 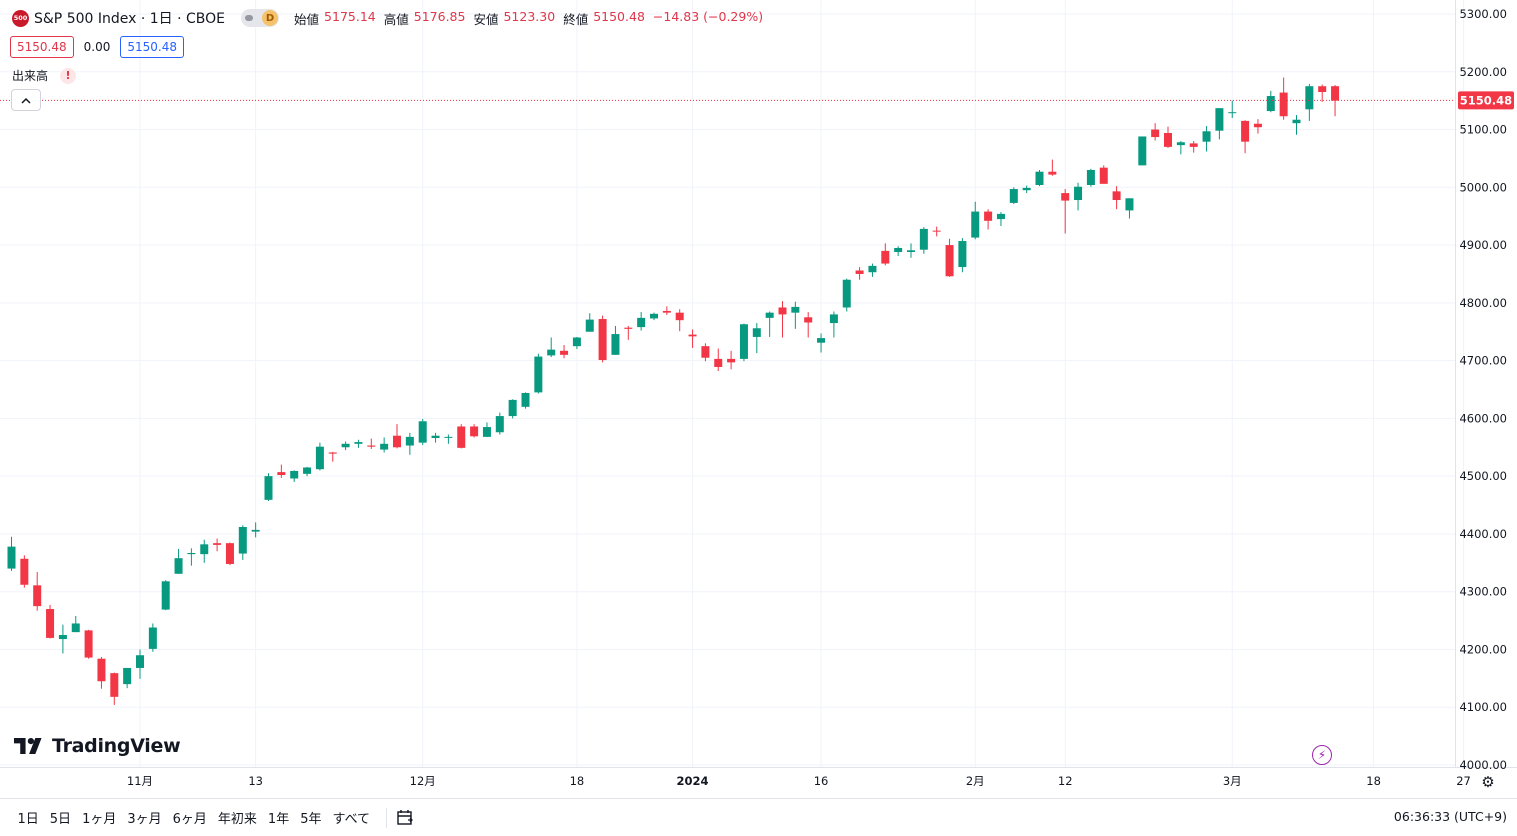 What do you see at coordinates (189, 819) in the screenshot?
I see `range-6m-button: 6ヶ月` at bounding box center [189, 819].